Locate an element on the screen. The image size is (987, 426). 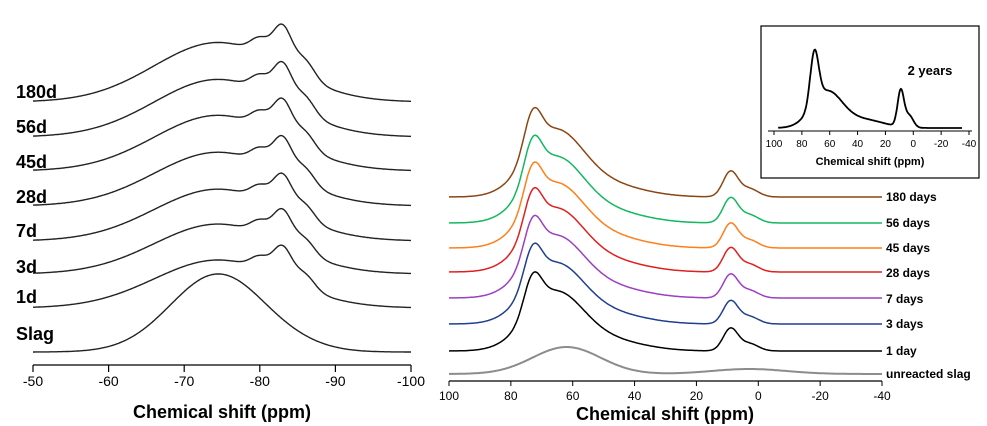
right-x-axis-label: Chemical shift (ppm) is located at coordinates (665, 414).